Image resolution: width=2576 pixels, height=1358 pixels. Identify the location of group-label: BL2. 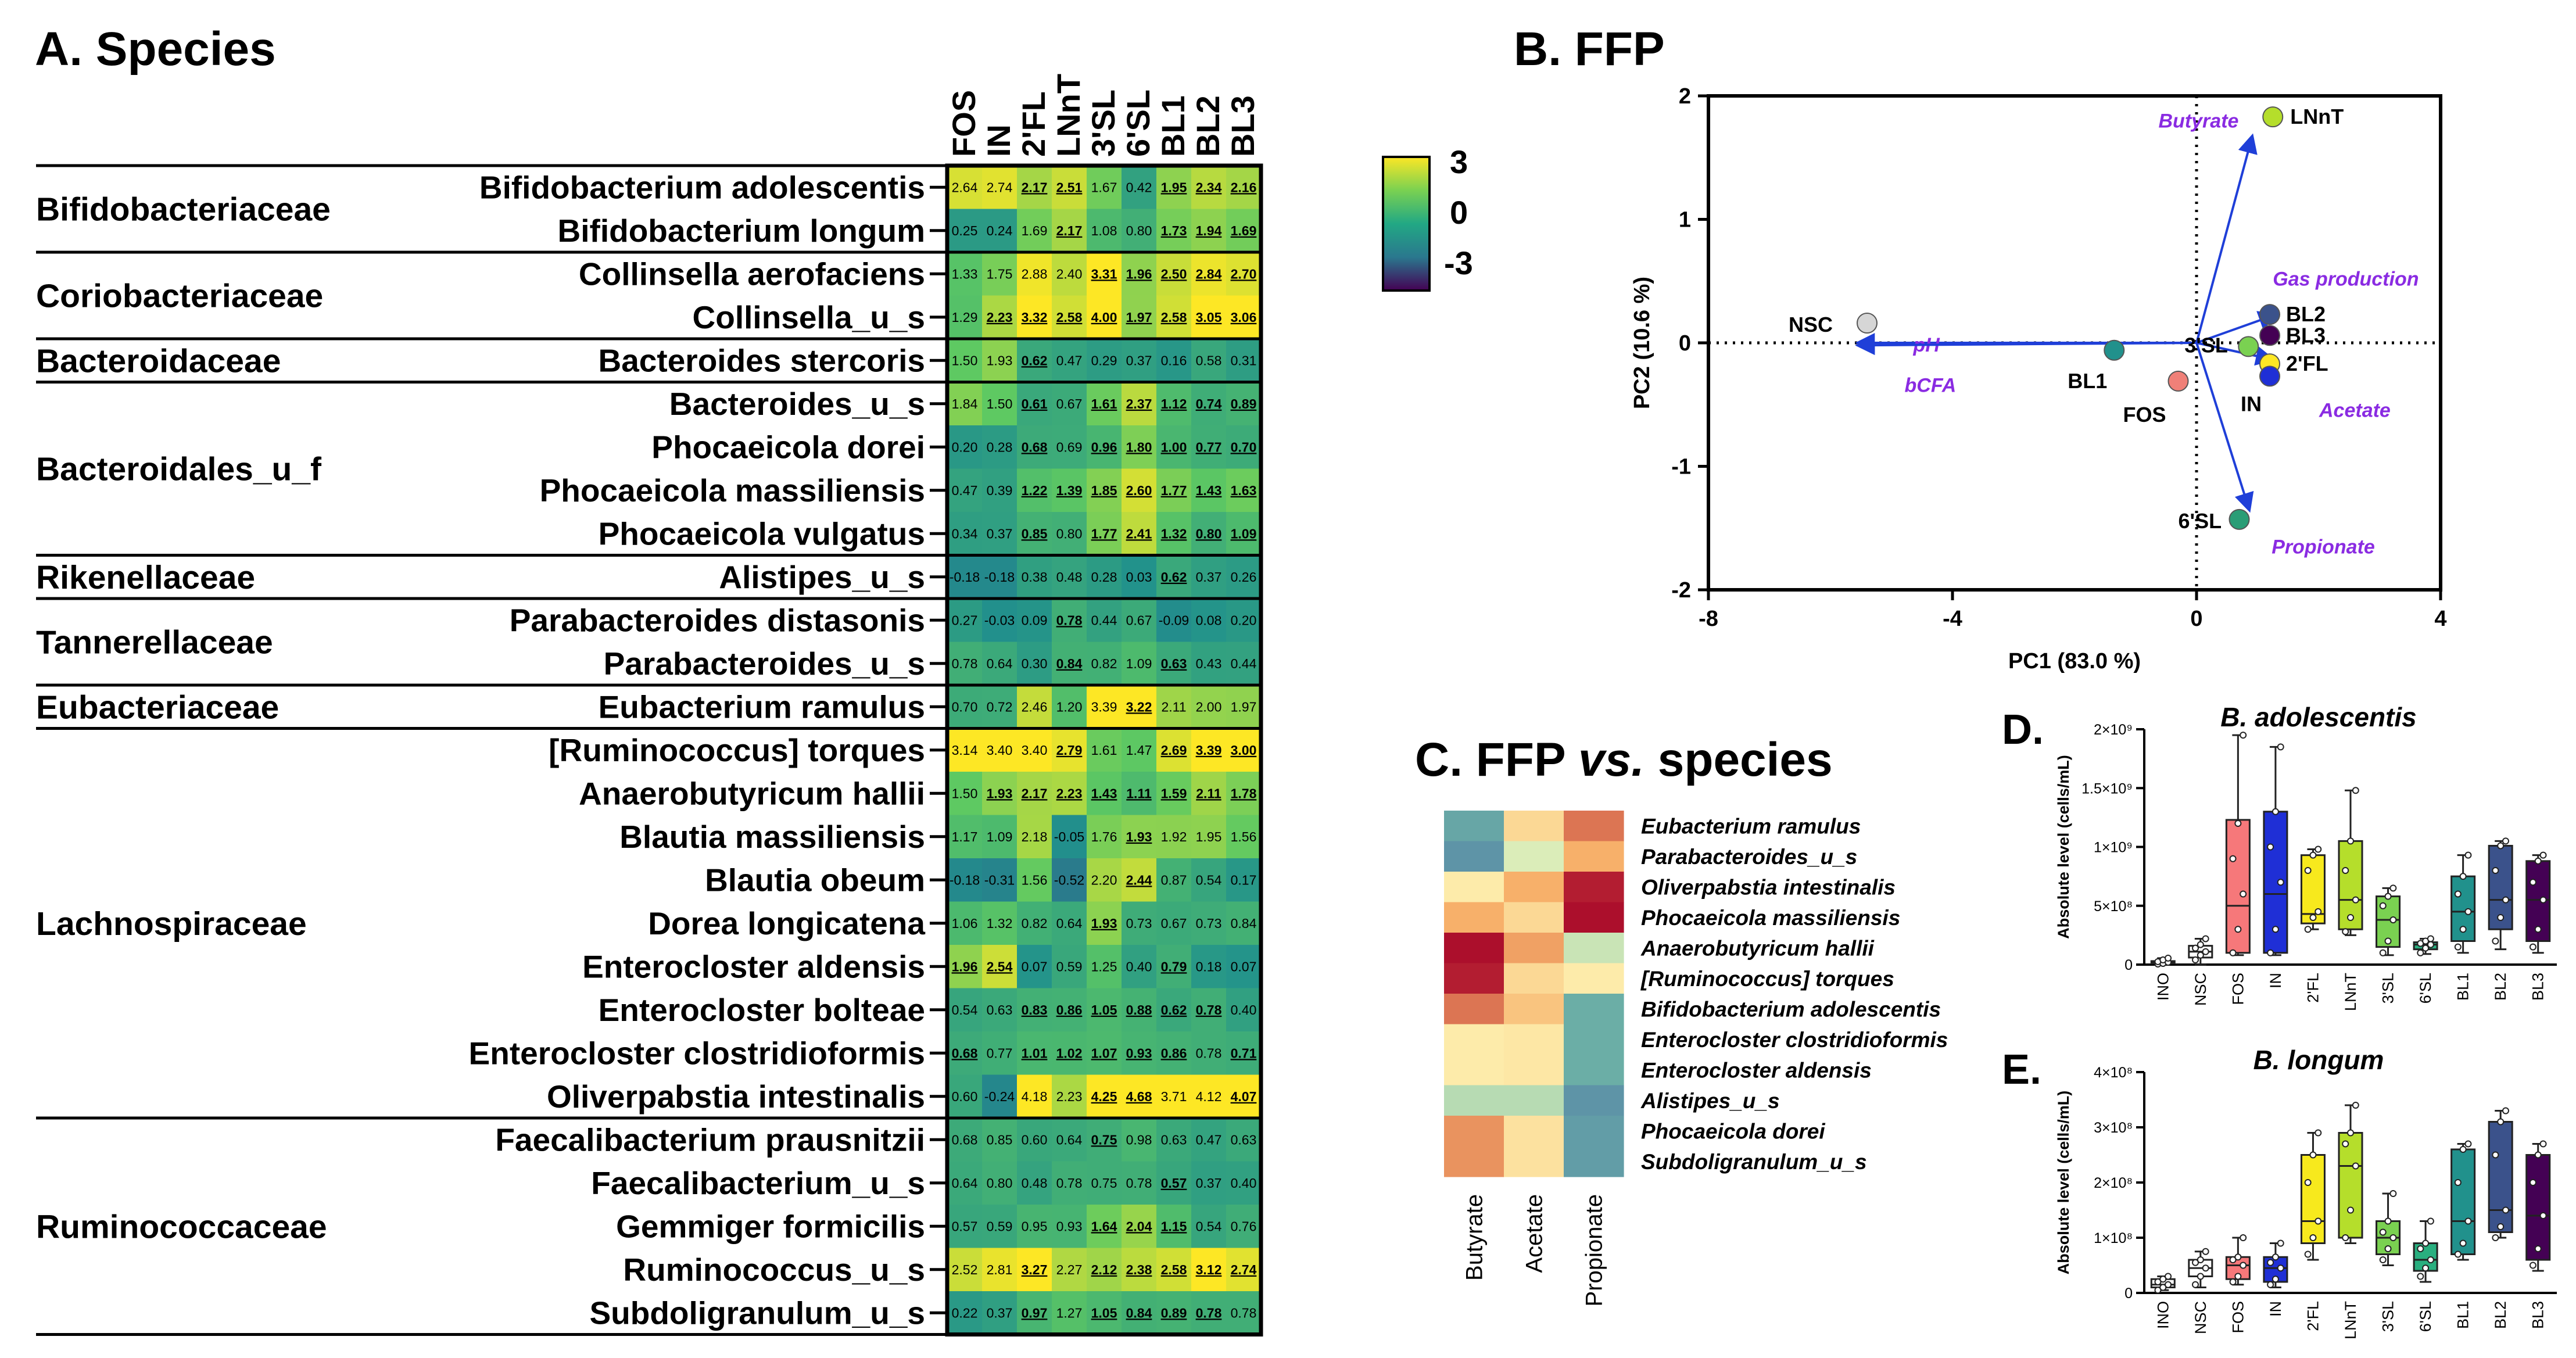
(2500, 987).